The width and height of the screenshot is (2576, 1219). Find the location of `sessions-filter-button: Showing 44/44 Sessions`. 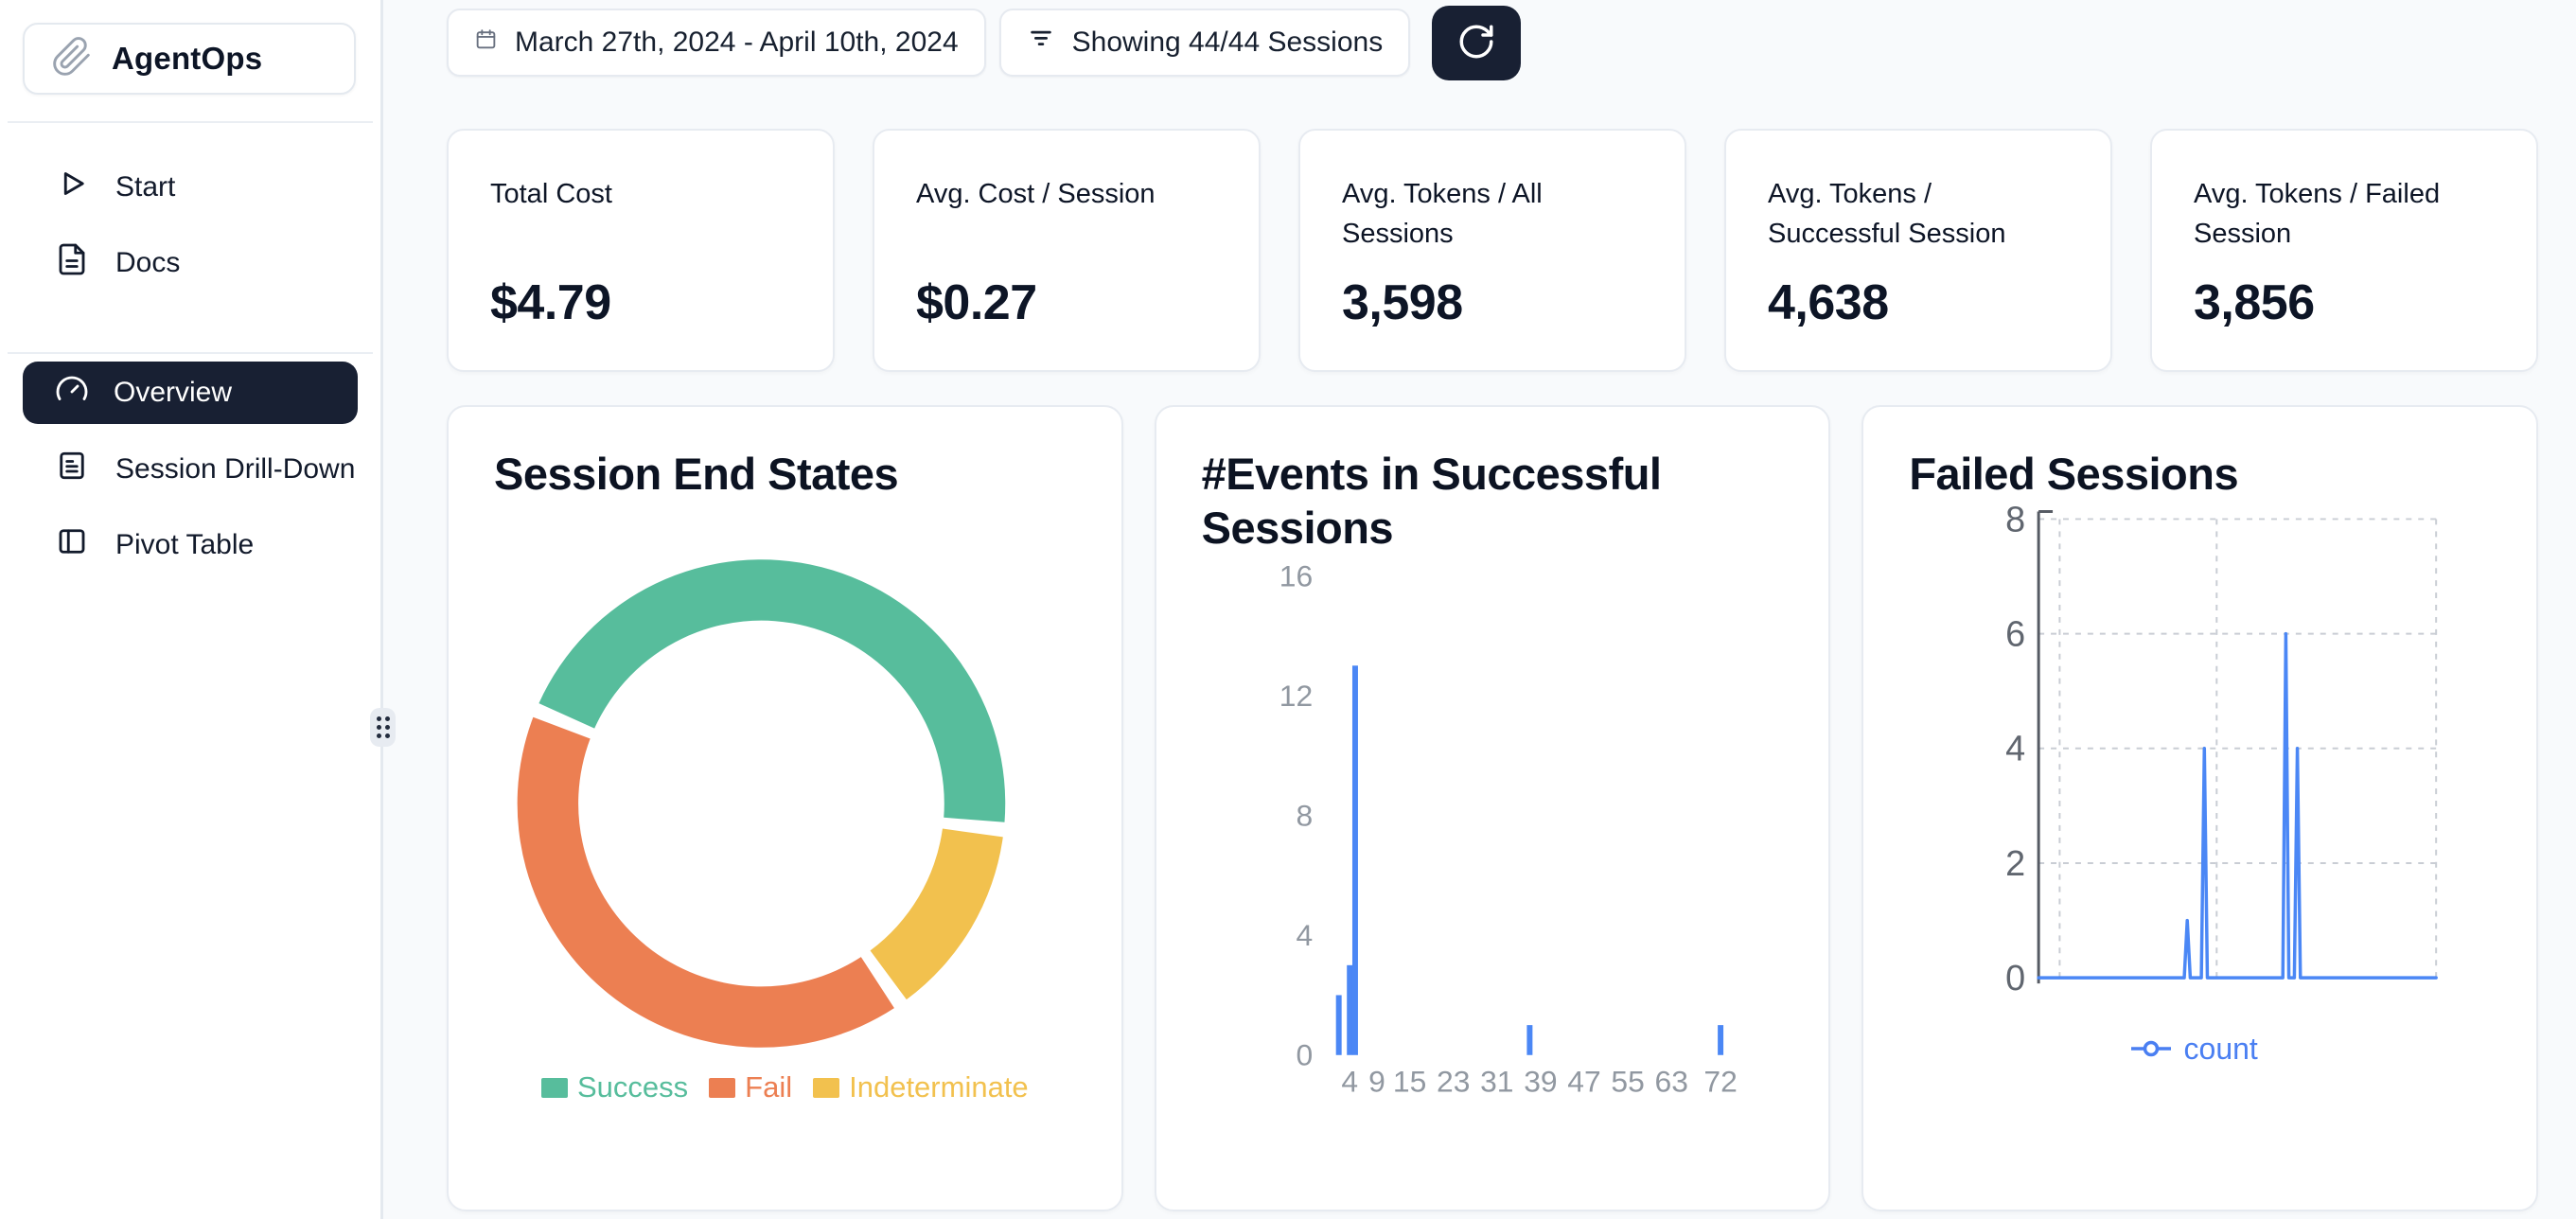

sessions-filter-button: Showing 44/44 Sessions is located at coordinates (1204, 43).